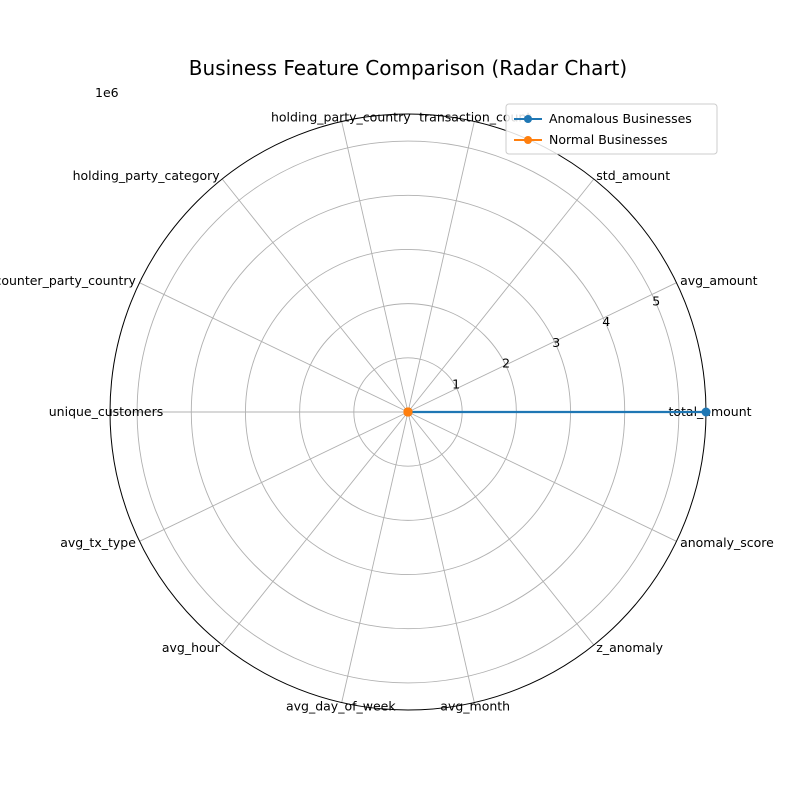 Image resolution: width=800 pixels, height=800 pixels. I want to click on series-1-point-anomaly_score, so click(408, 412).